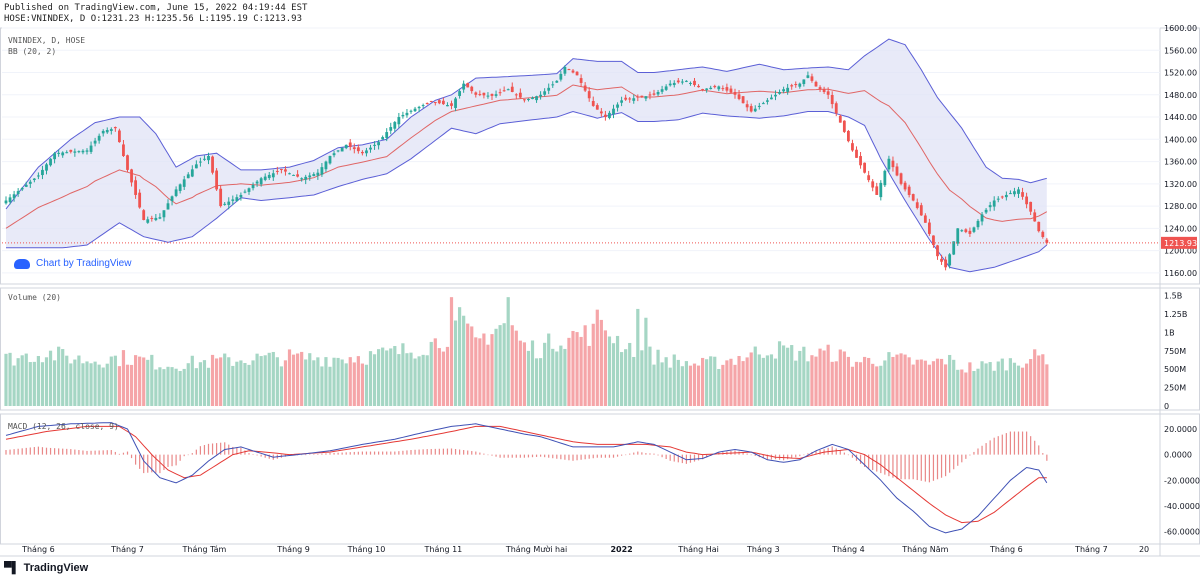  I want to click on price-tick-label: 1520.00, so click(1180, 73).